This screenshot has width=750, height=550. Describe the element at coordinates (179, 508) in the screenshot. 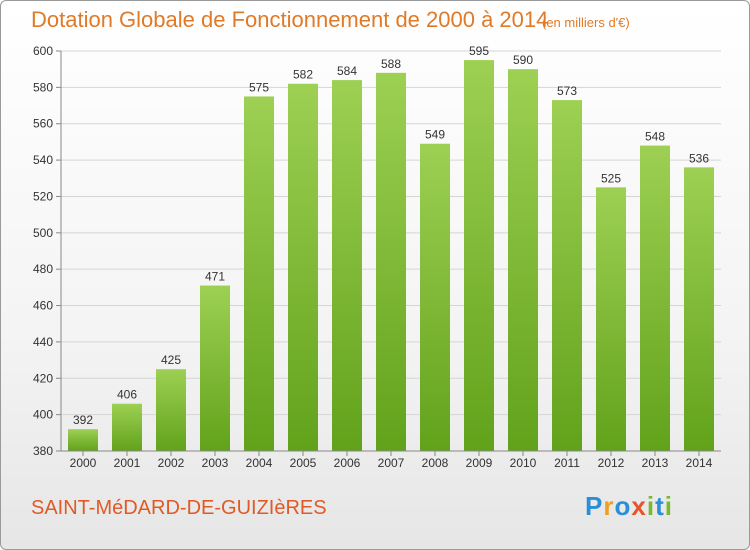

I see `commune-name: SAINT-MéDARD-DE-GUIZIèRES` at that location.